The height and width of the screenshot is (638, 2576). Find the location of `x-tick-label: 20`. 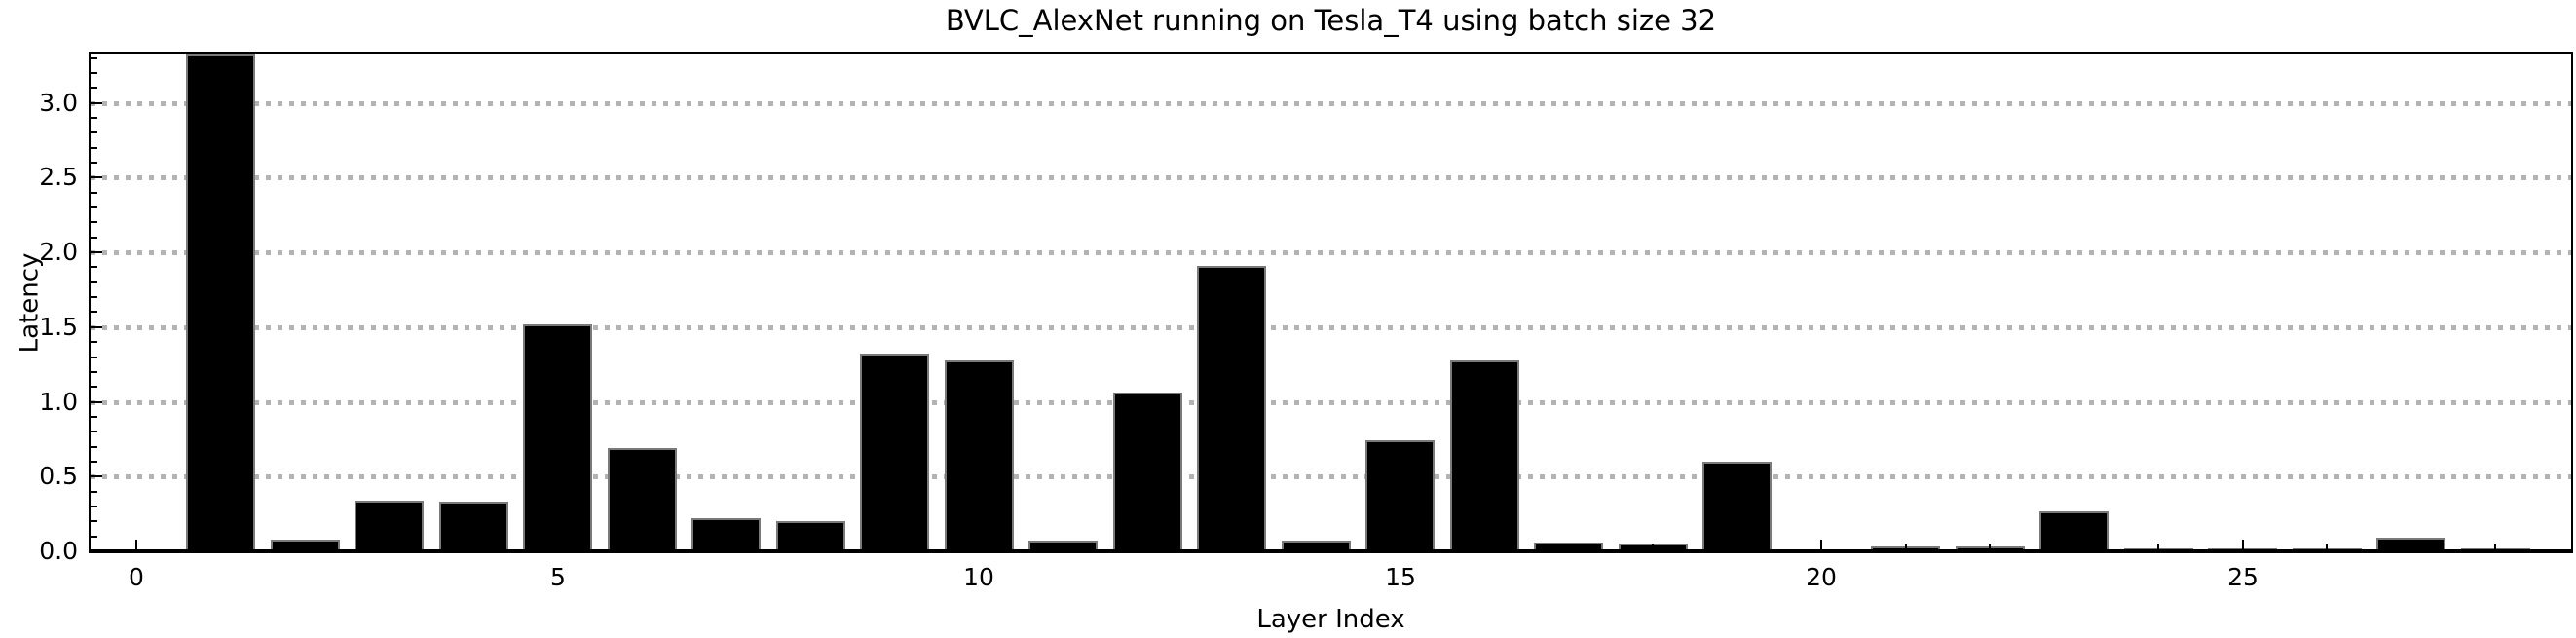

x-tick-label: 20 is located at coordinates (1821, 577).